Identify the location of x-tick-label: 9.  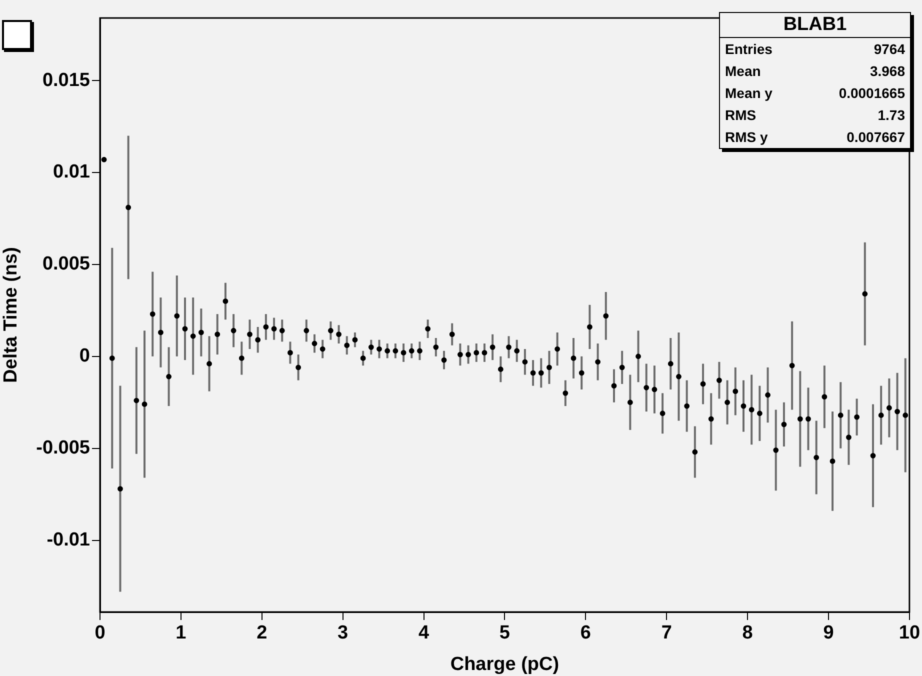
(828, 633).